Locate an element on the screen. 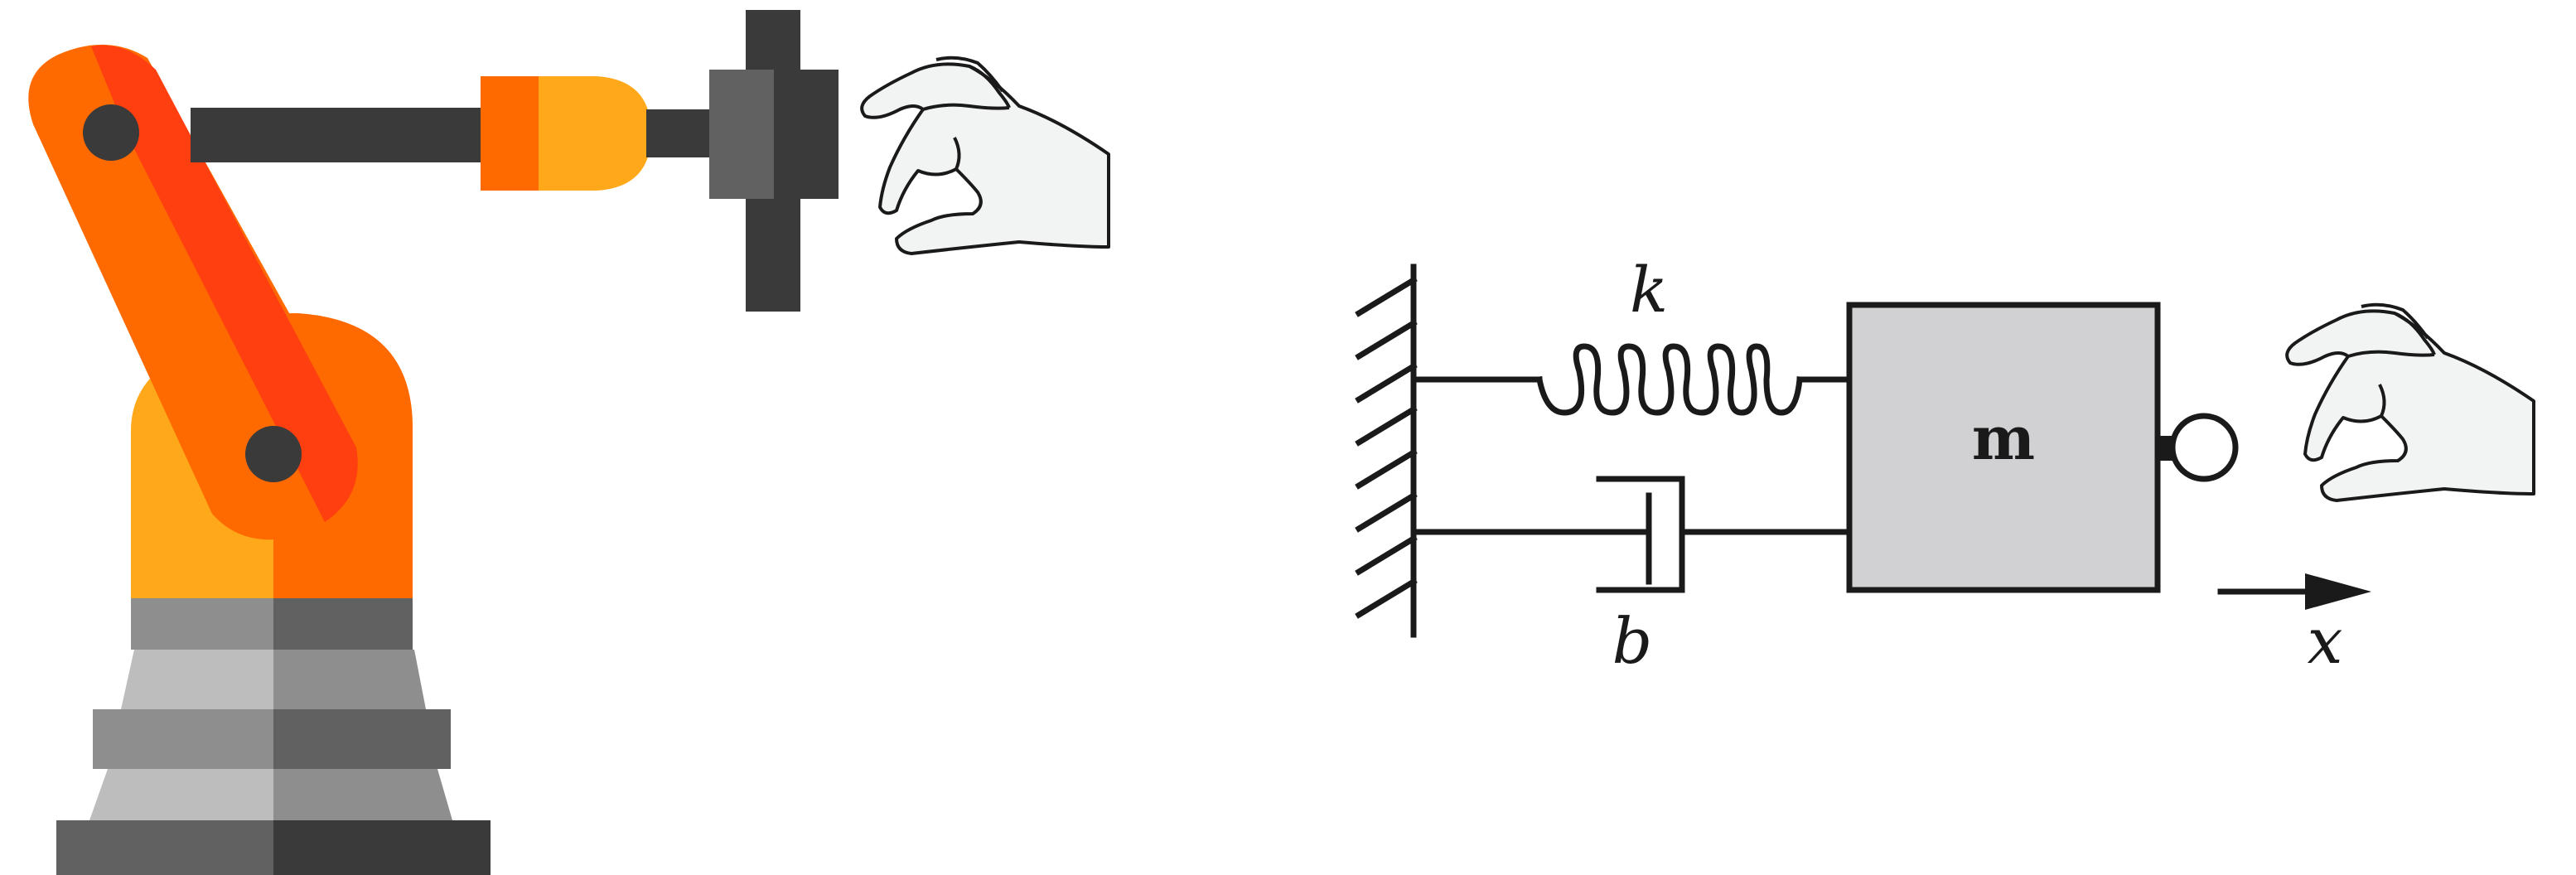  fixed-wall is located at coordinates (1386, 451).